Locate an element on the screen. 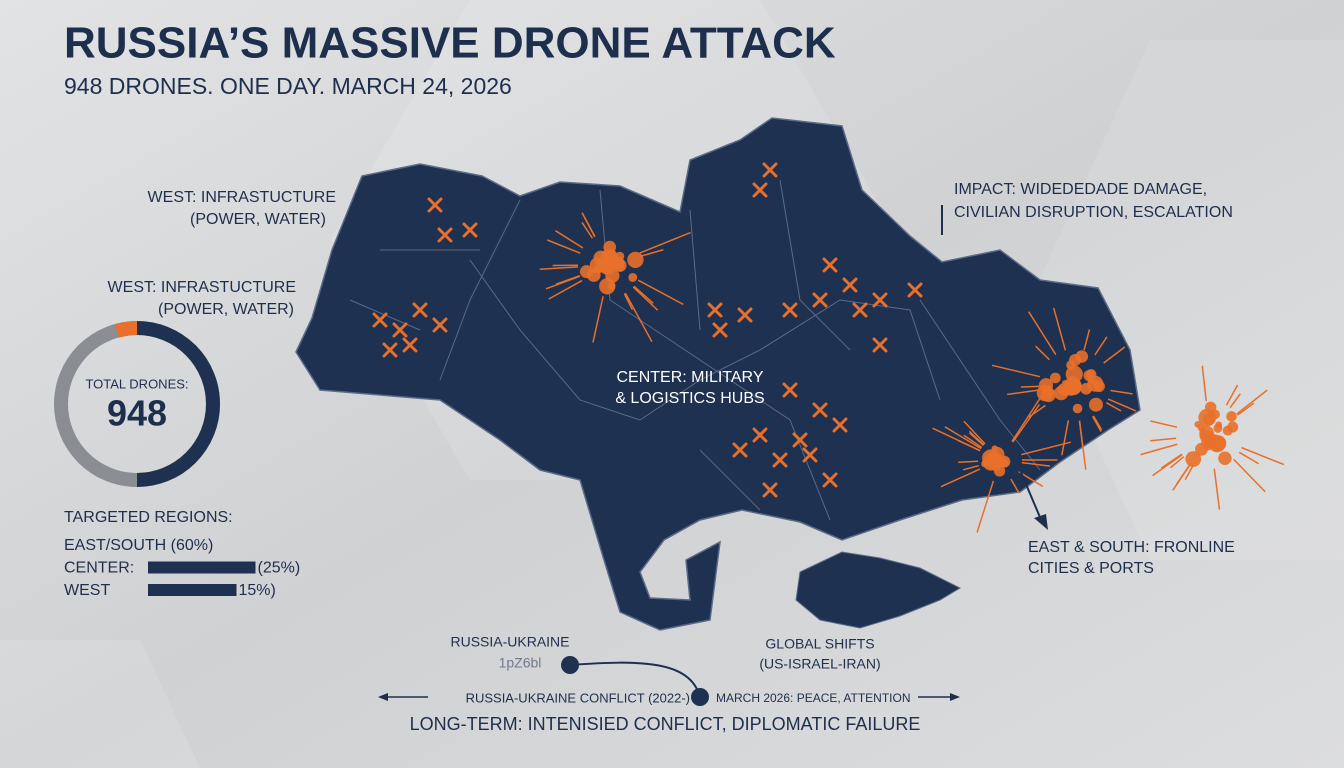 The image size is (1344, 768). callout: EAST & SOUTH: FRONLINE is located at coordinates (1131, 547).